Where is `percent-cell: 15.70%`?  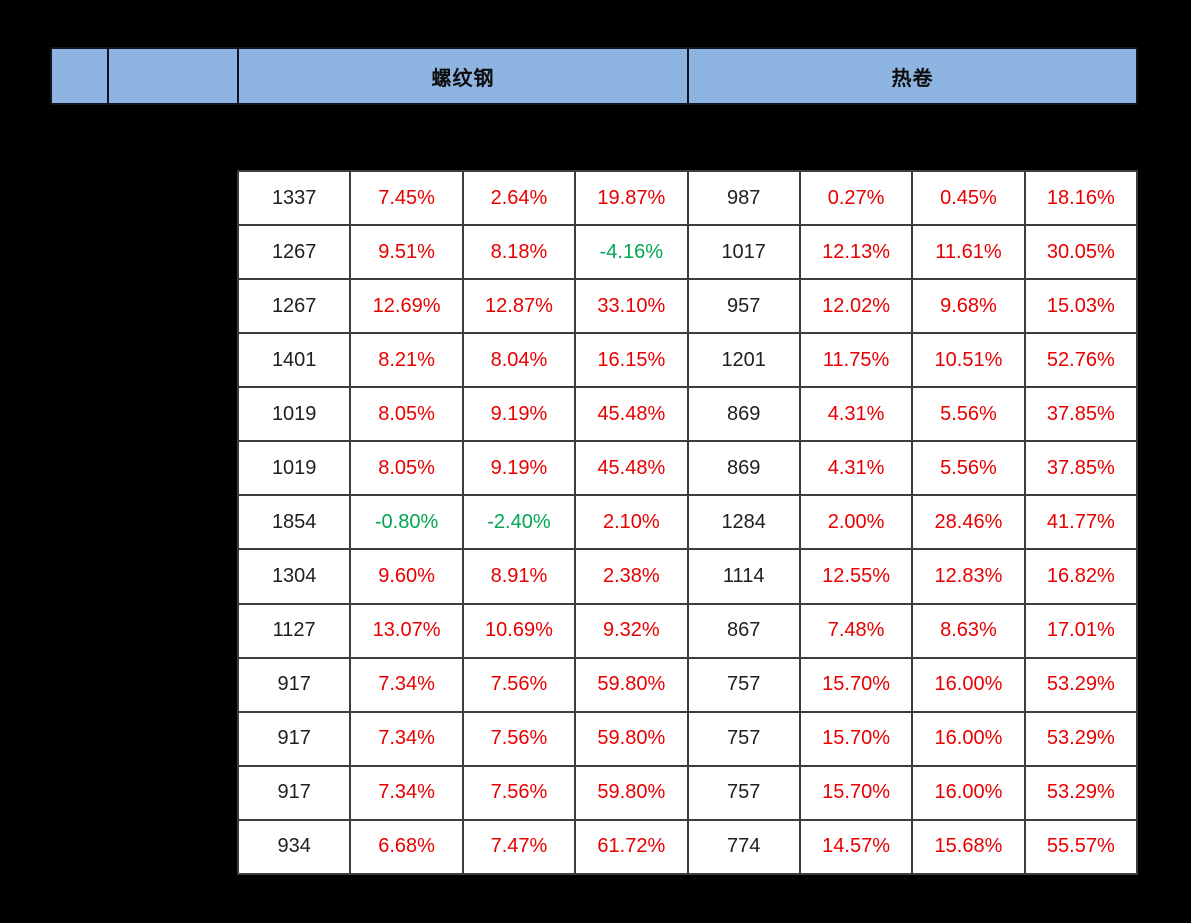 percent-cell: 15.70% is located at coordinates (856, 738).